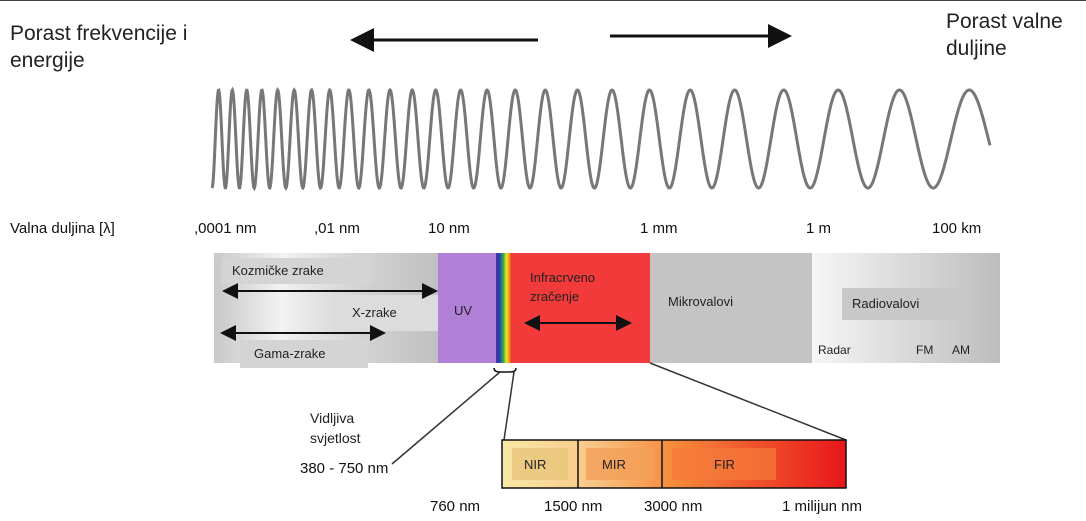  Describe the element at coordinates (278, 270) in the screenshot. I see `cosmic-rays-label: Kozmičke zrake` at that location.